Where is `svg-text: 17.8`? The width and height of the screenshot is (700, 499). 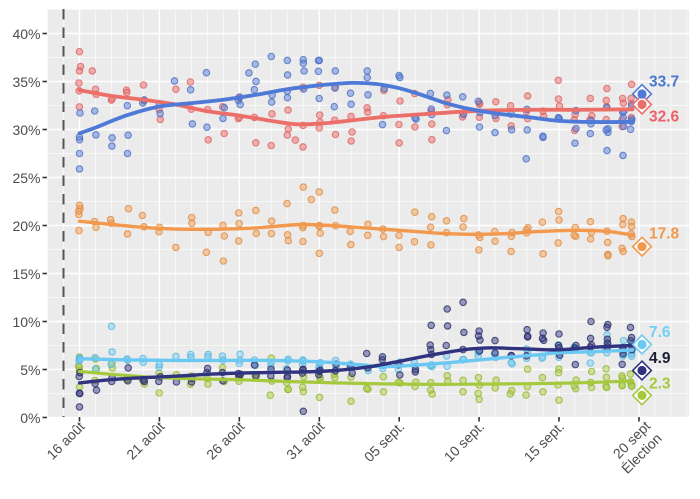 svg-text: 17.8 is located at coordinates (664, 234).